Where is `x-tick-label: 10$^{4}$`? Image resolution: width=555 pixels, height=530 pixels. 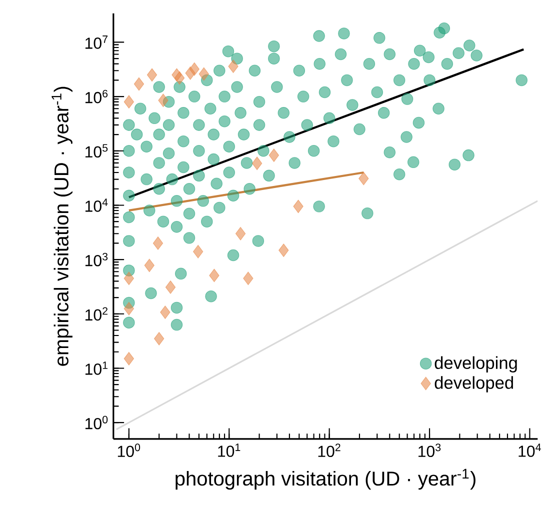 x-tick-label: 10$^{4}$ is located at coordinates (529, 451).